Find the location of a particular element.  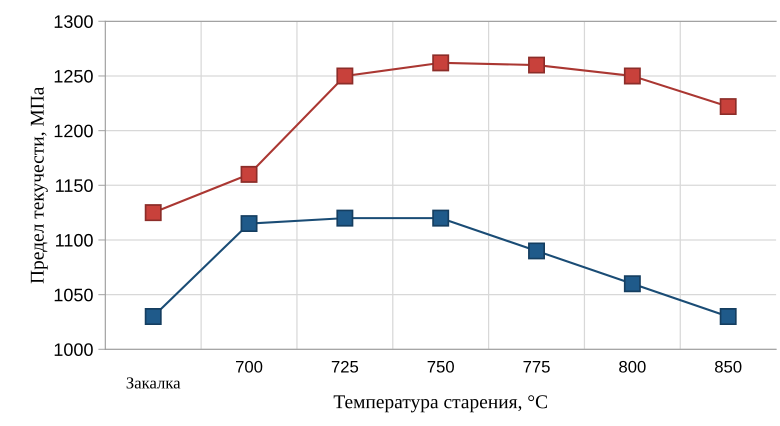

x-tick-label: 800 is located at coordinates (632, 366).